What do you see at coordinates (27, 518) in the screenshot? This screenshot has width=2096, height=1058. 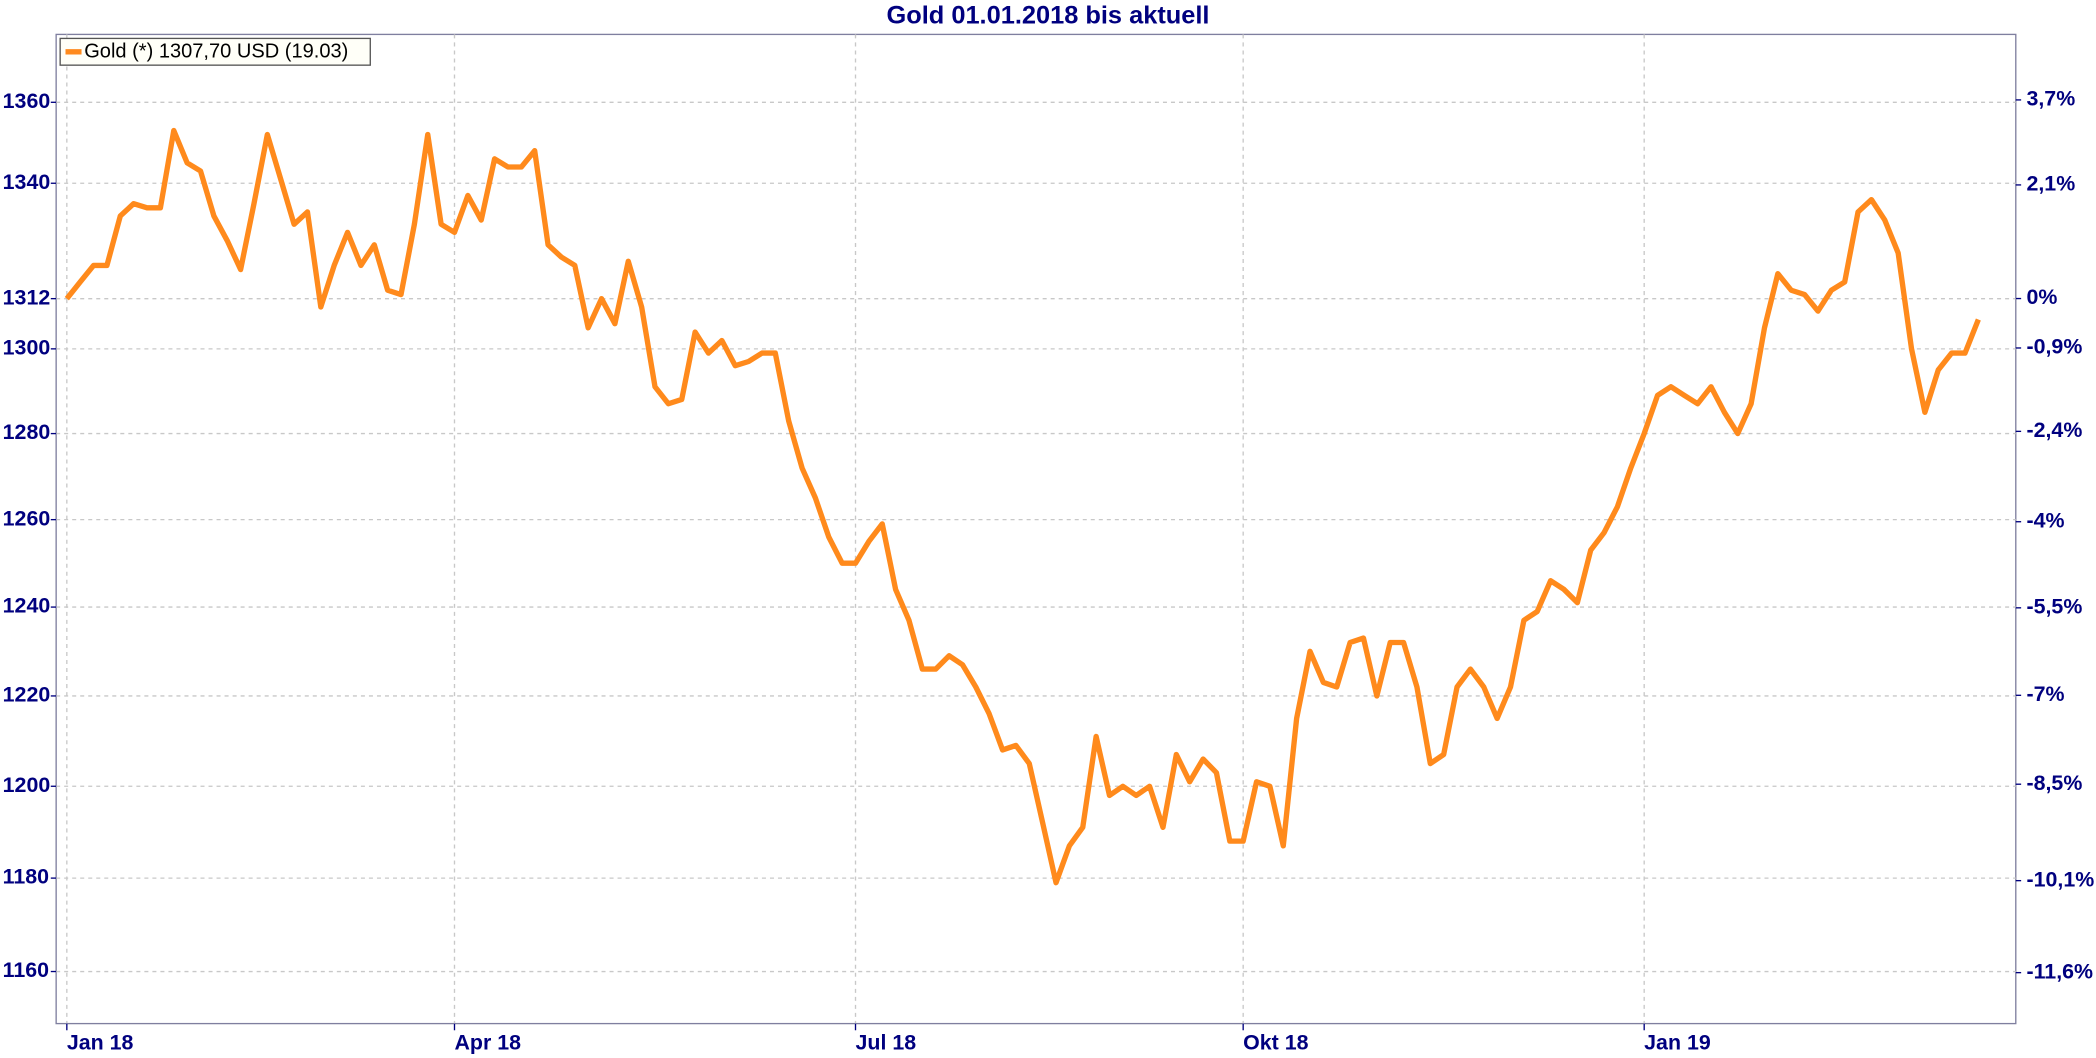 I see `y-tick-label: 1260` at bounding box center [27, 518].